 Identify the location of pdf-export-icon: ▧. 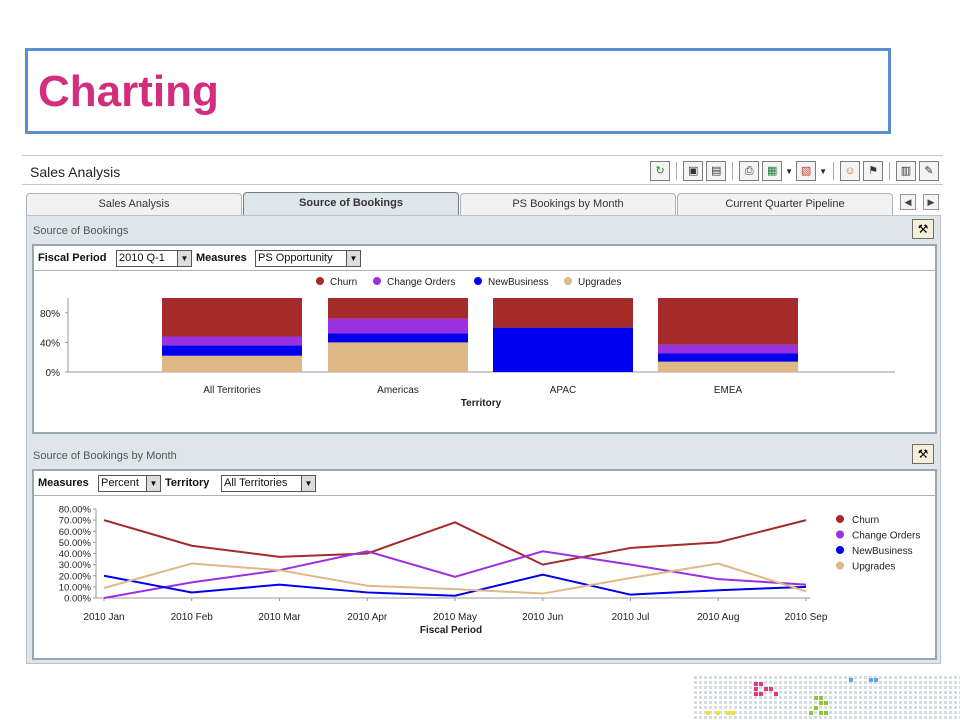
(806, 171).